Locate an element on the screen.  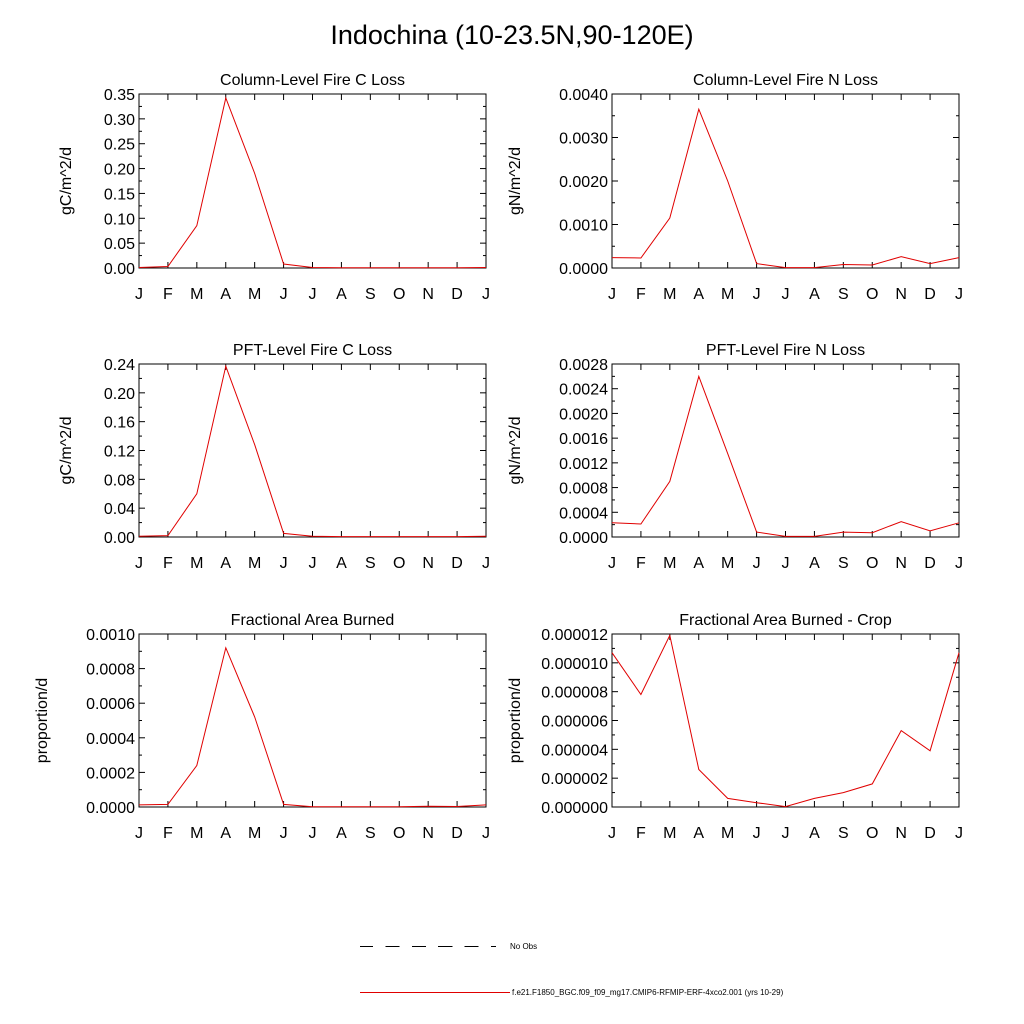
y-tick-label: 0.15 is located at coordinates (119, 194).